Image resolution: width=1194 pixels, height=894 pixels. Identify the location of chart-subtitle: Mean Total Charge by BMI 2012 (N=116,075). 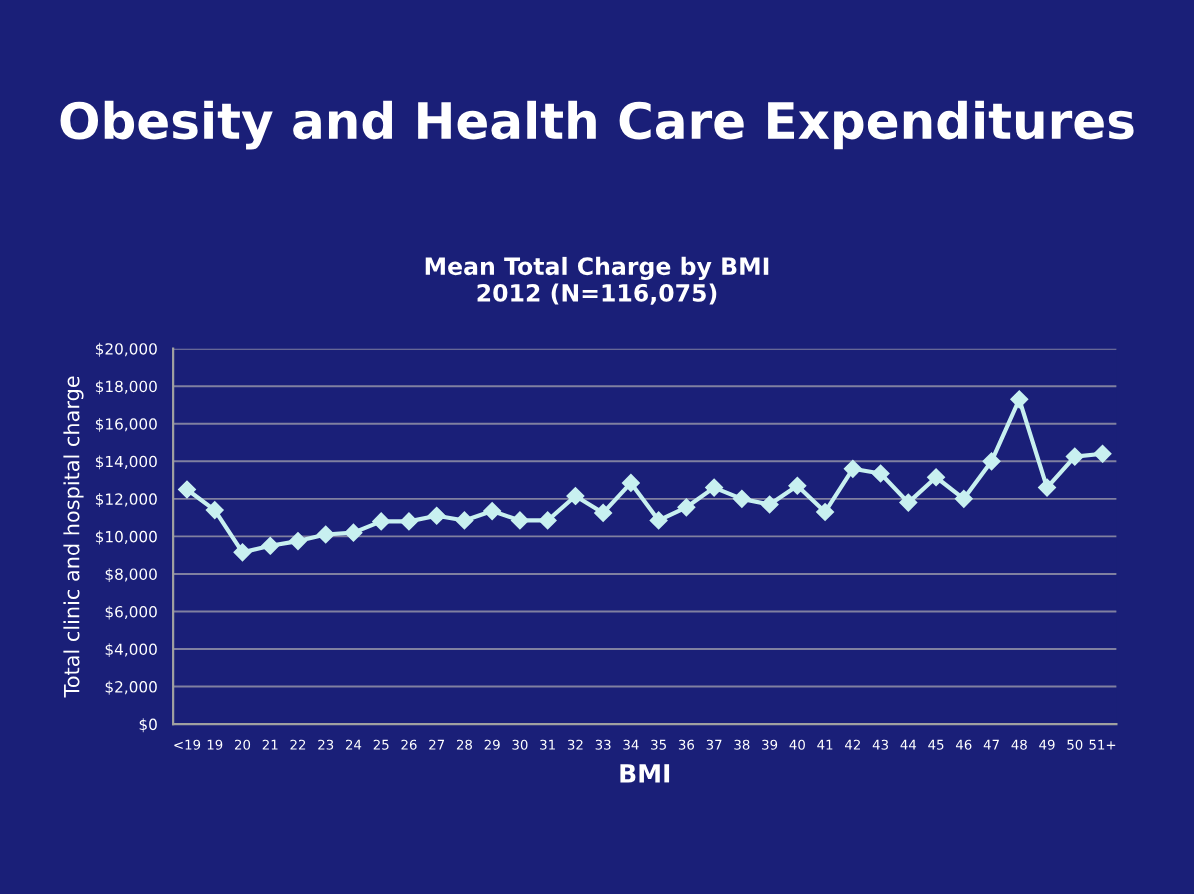
(597, 280).